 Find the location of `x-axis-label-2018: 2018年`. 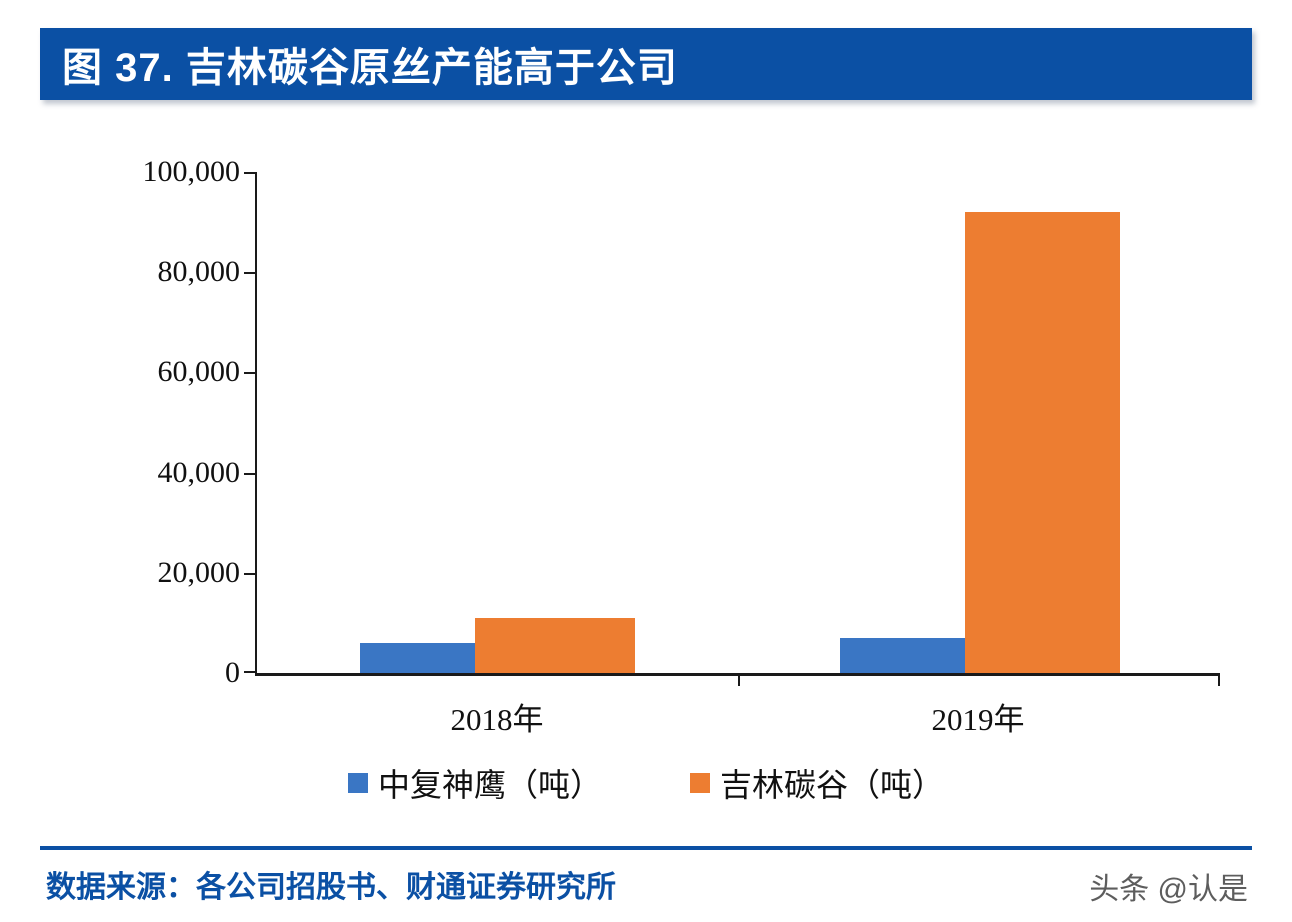

x-axis-label-2018: 2018年 is located at coordinates (497, 719).